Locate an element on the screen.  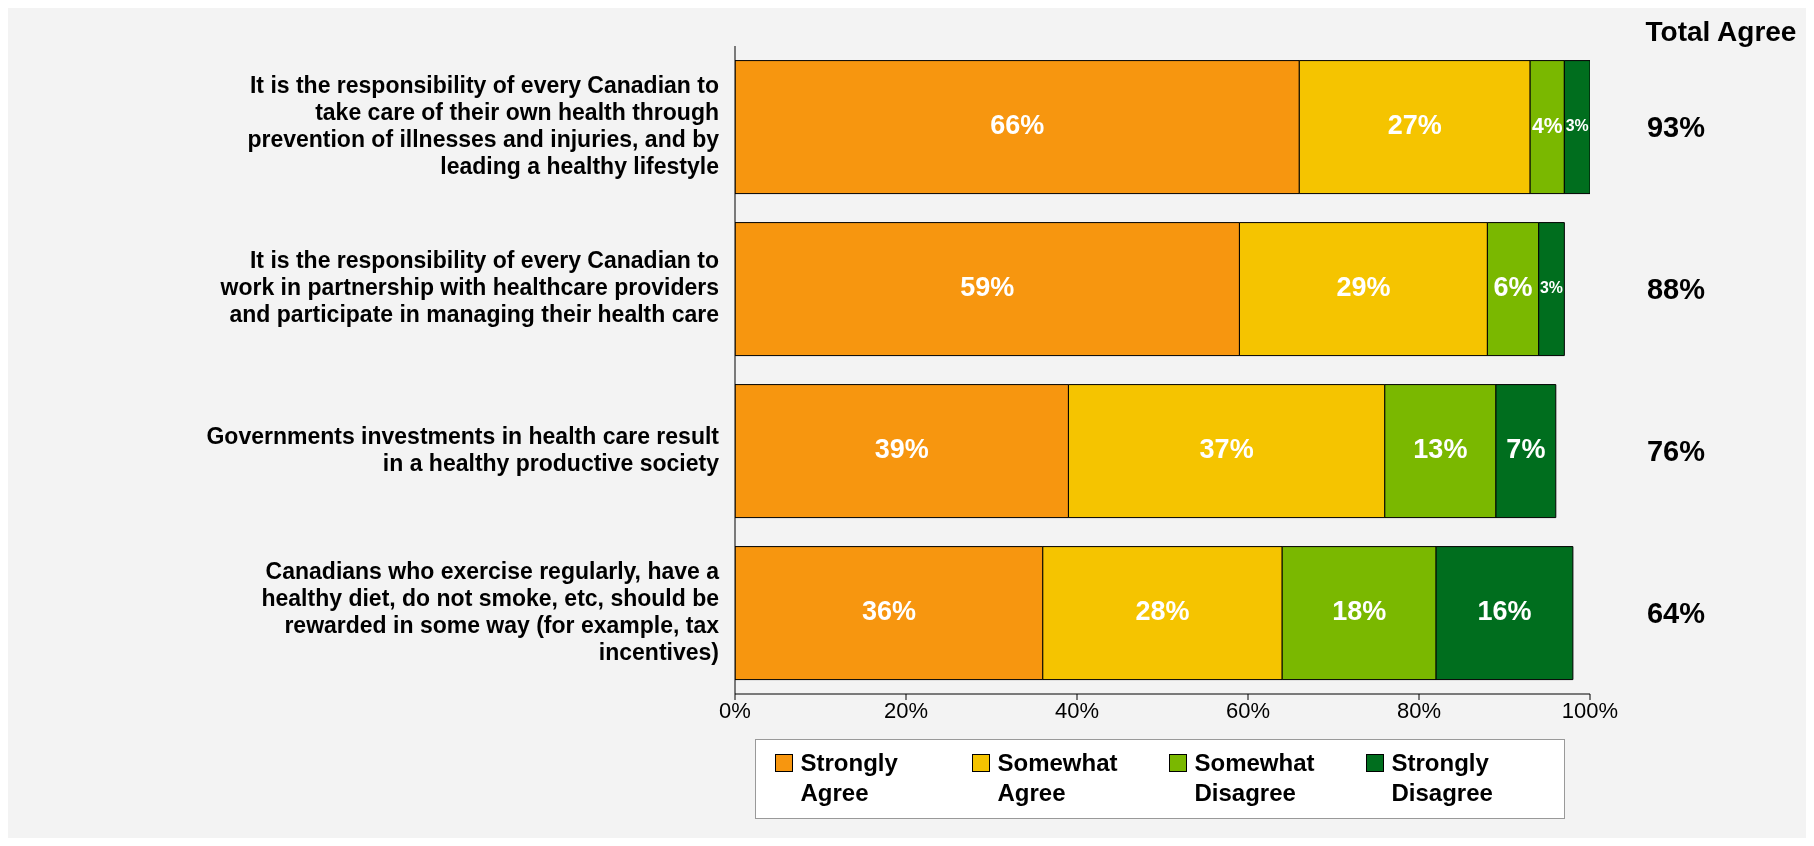
y-tick-label: It is the responsibility of every Canadian to work in partnership with healthcare providers and participate in managing their health care is located at coordinates (469, 287).